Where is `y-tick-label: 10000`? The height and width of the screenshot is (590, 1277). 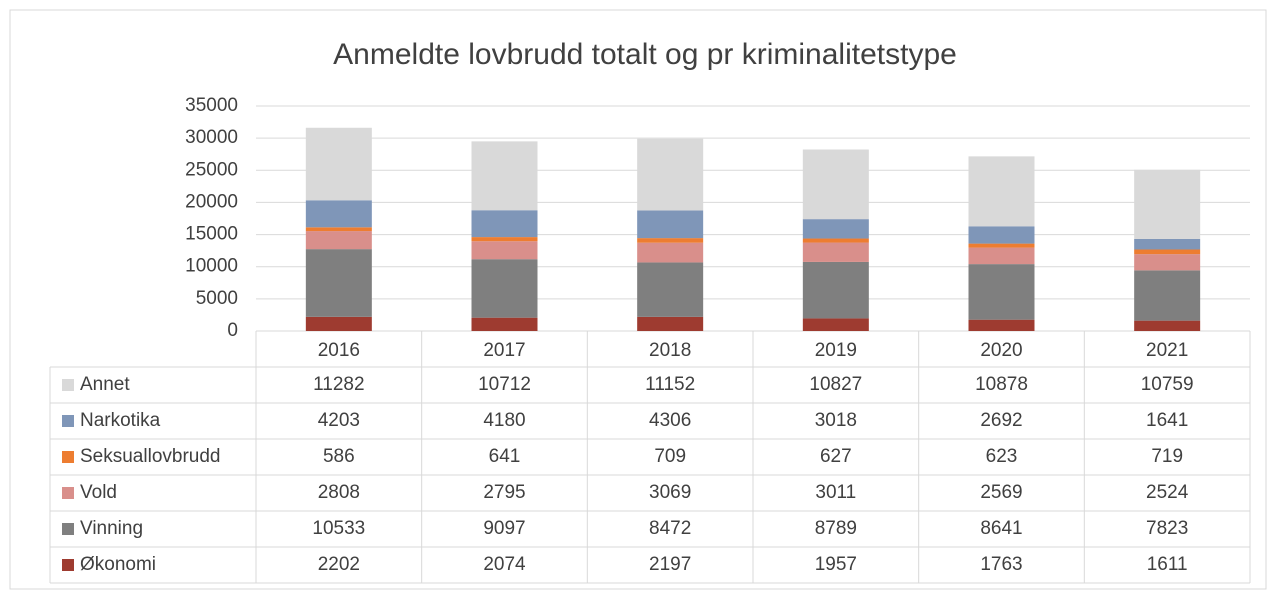
y-tick-label: 10000 is located at coordinates (211, 266).